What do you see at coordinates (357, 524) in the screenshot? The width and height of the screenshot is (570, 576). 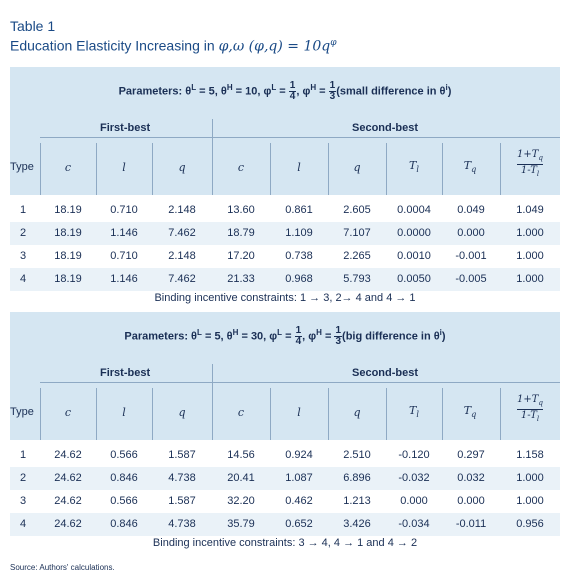 I see `cell-q2: 3.426` at bounding box center [357, 524].